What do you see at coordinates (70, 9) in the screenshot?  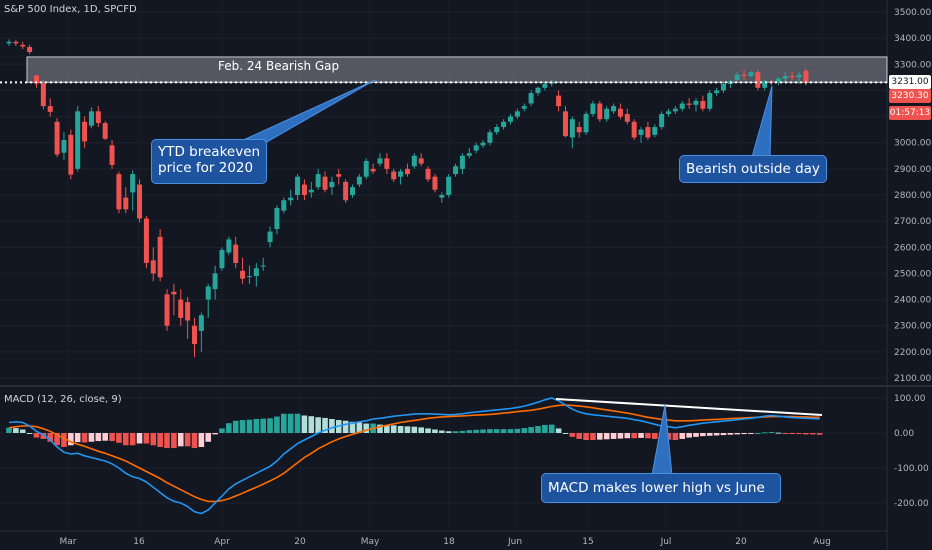 I see `symbol-title: S&P 500 Index, 1D, SPCFD` at bounding box center [70, 9].